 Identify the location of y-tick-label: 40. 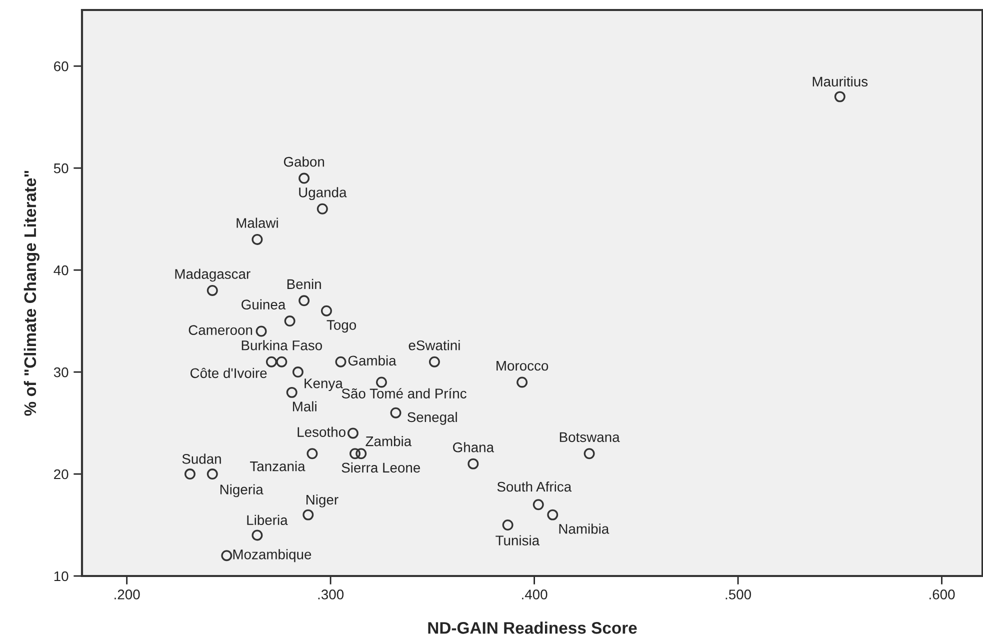
(61, 270).